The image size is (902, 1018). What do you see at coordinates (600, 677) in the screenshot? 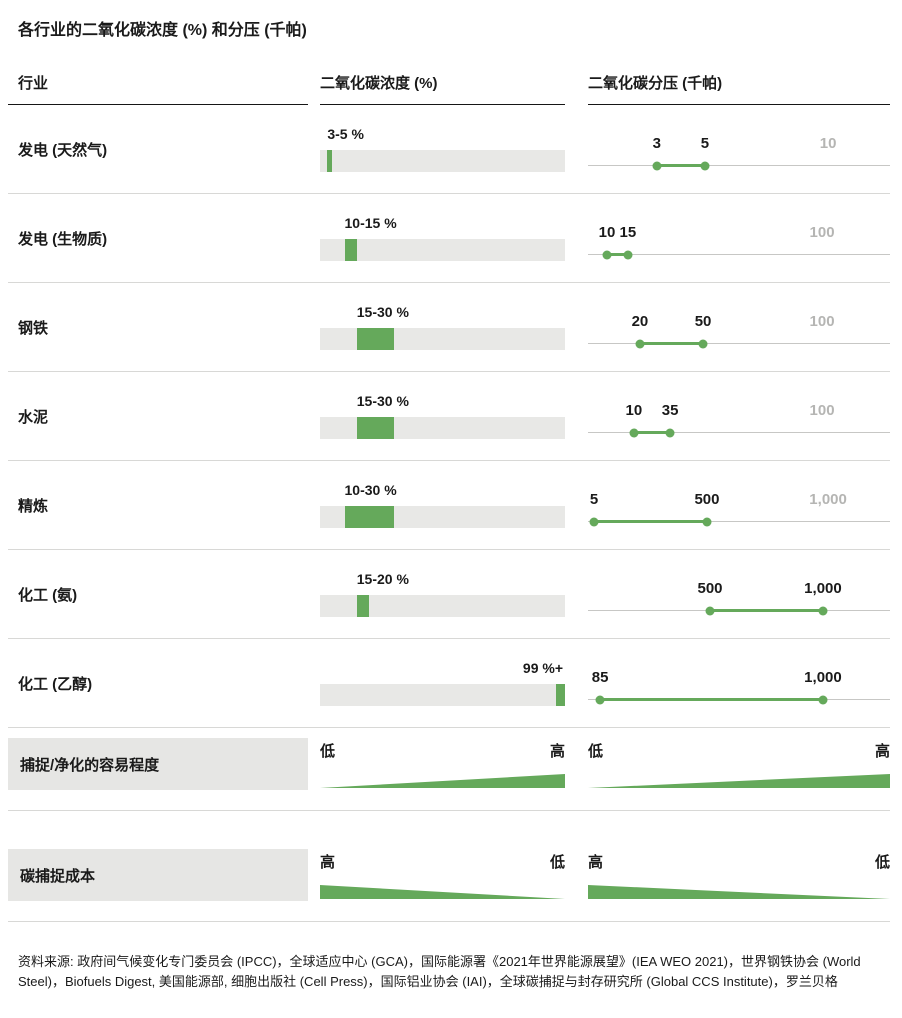
I see `pressure-value-label: 85` at bounding box center [600, 677].